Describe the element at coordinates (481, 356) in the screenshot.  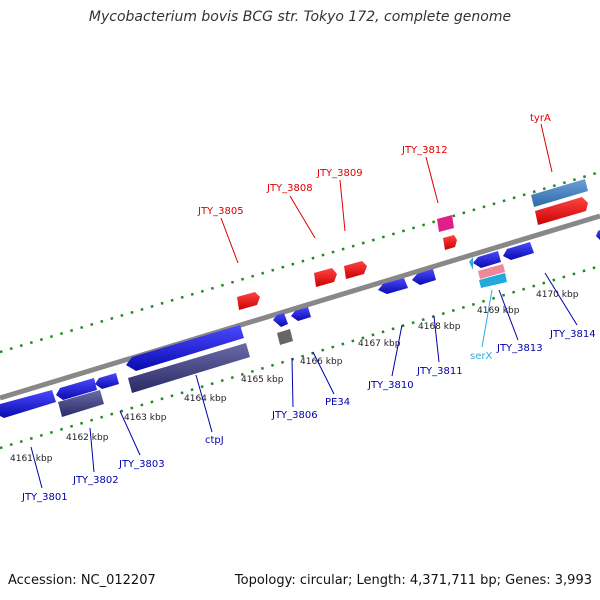
I see `gene-label-serx: serX` at that location.